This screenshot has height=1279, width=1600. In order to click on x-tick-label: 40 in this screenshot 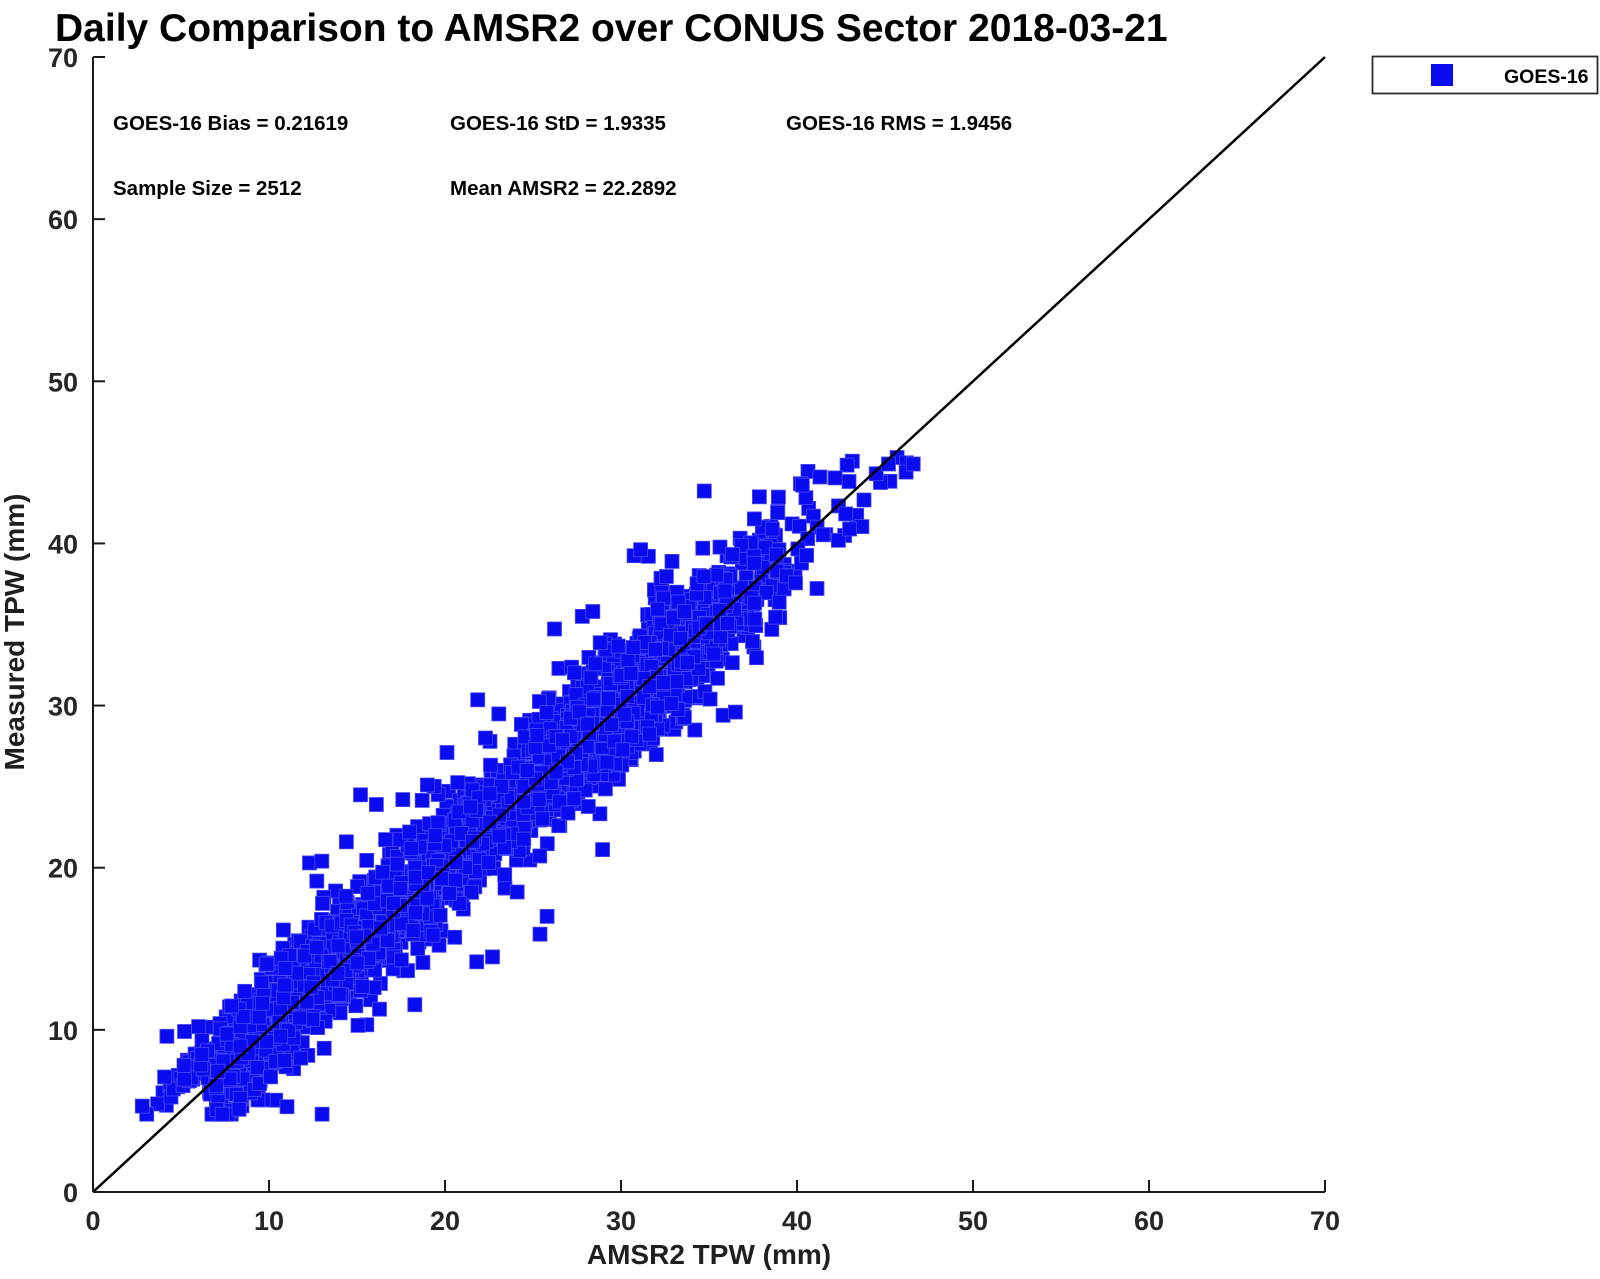, I will do `click(797, 1221)`.